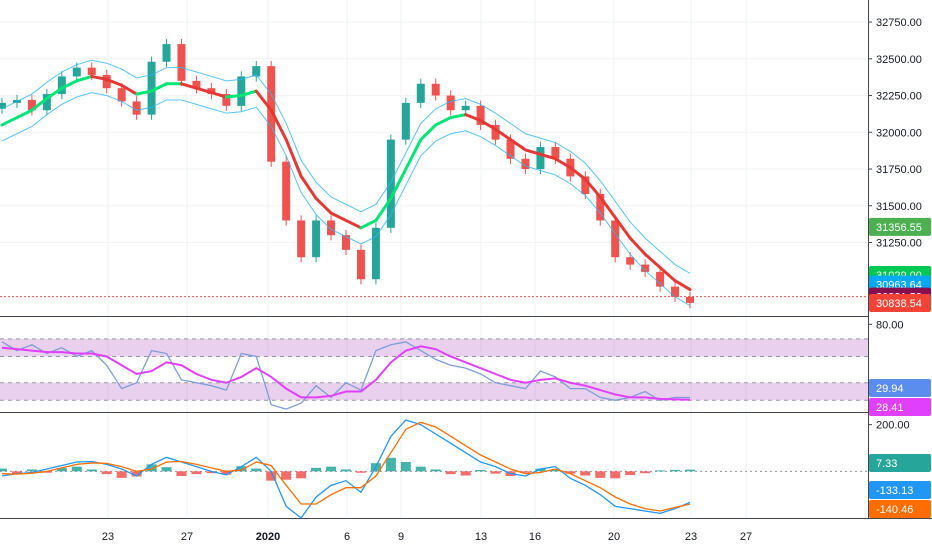 The height and width of the screenshot is (550, 932). I want to click on y-tick-label: 32000.00, so click(899, 133).